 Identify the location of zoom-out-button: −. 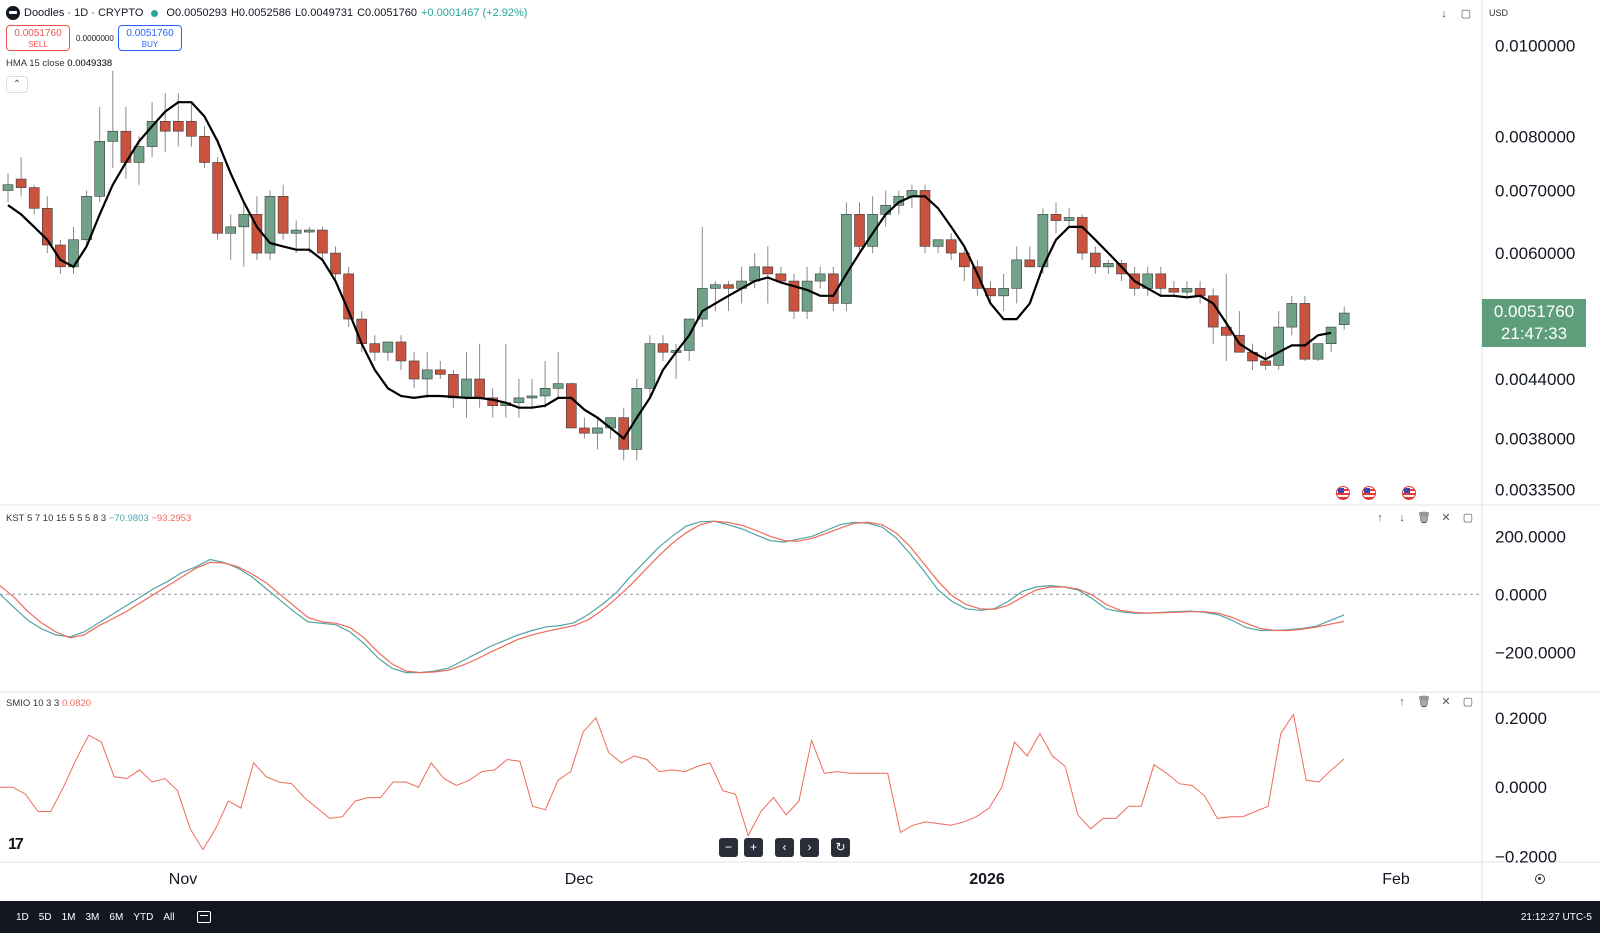
(728, 847).